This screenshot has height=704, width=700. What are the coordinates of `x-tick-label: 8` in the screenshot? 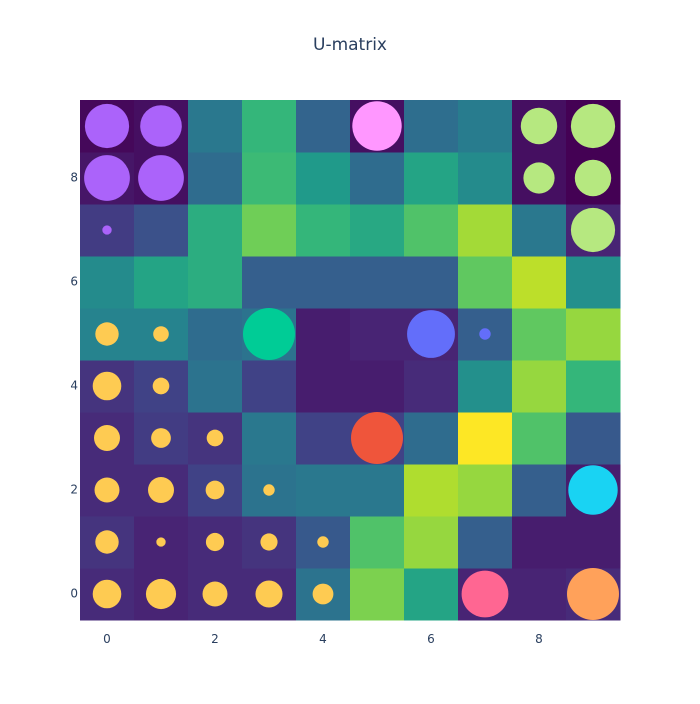 It's located at (539, 639).